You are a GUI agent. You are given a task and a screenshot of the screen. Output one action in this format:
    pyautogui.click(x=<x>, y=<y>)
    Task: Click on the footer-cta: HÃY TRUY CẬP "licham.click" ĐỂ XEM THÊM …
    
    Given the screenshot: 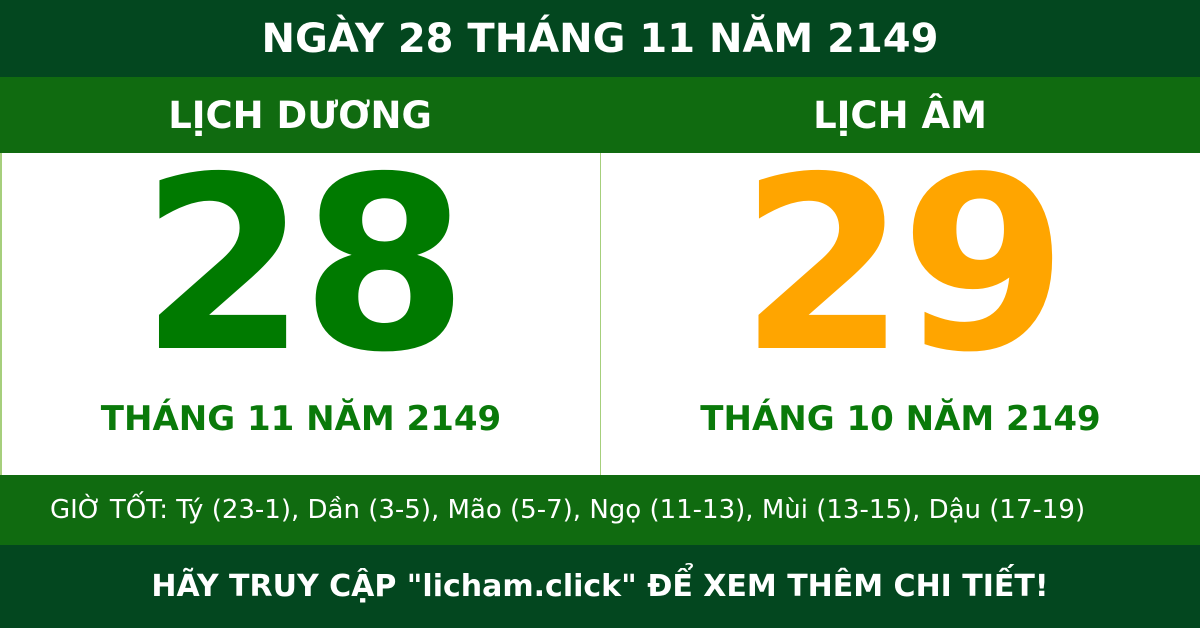 What is the action you would take?
    pyautogui.click(x=600, y=586)
    